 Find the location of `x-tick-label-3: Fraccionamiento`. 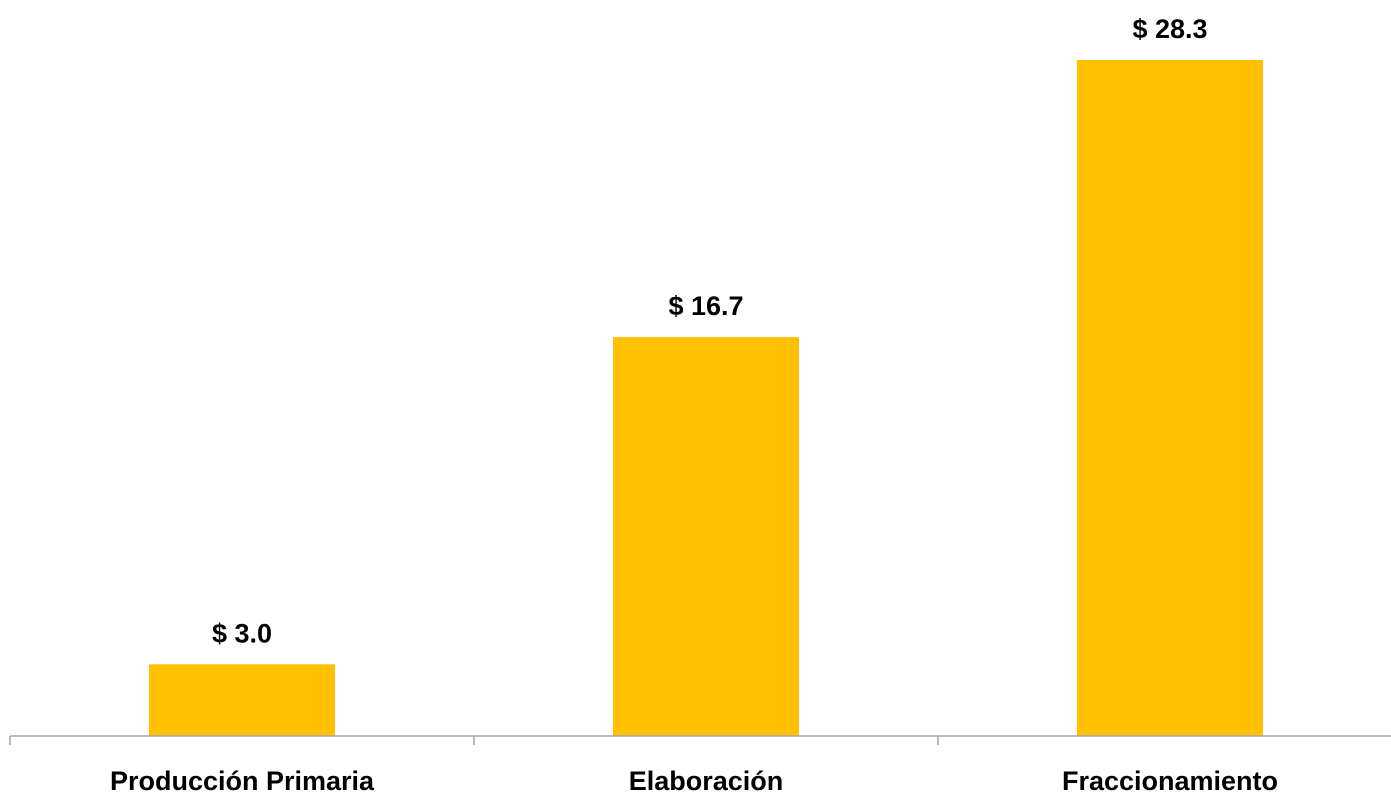

x-tick-label-3: Fraccionamiento is located at coordinates (1170, 781).